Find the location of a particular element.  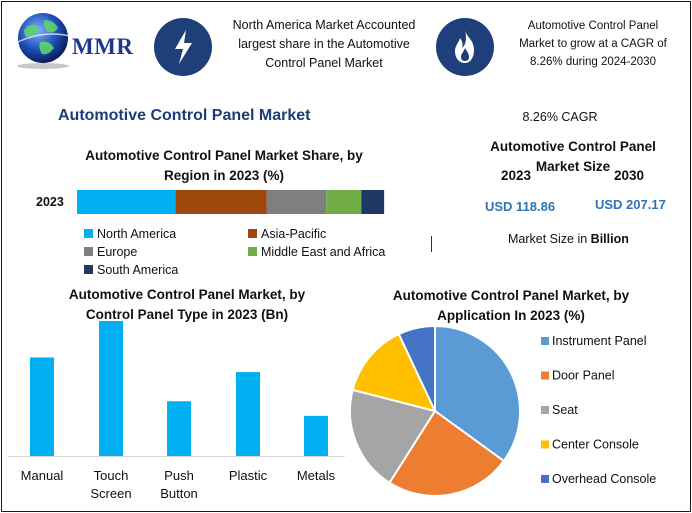

year-2023-label: 2023 is located at coordinates (516, 175).